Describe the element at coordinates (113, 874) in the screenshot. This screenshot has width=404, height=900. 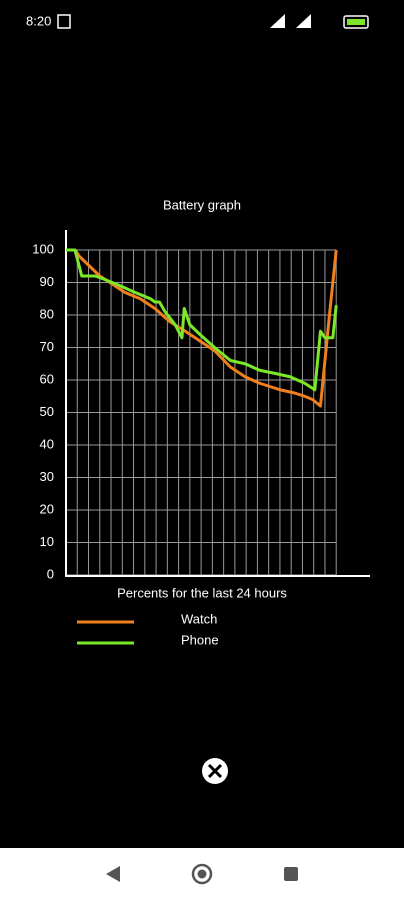
I see `back-button` at that location.